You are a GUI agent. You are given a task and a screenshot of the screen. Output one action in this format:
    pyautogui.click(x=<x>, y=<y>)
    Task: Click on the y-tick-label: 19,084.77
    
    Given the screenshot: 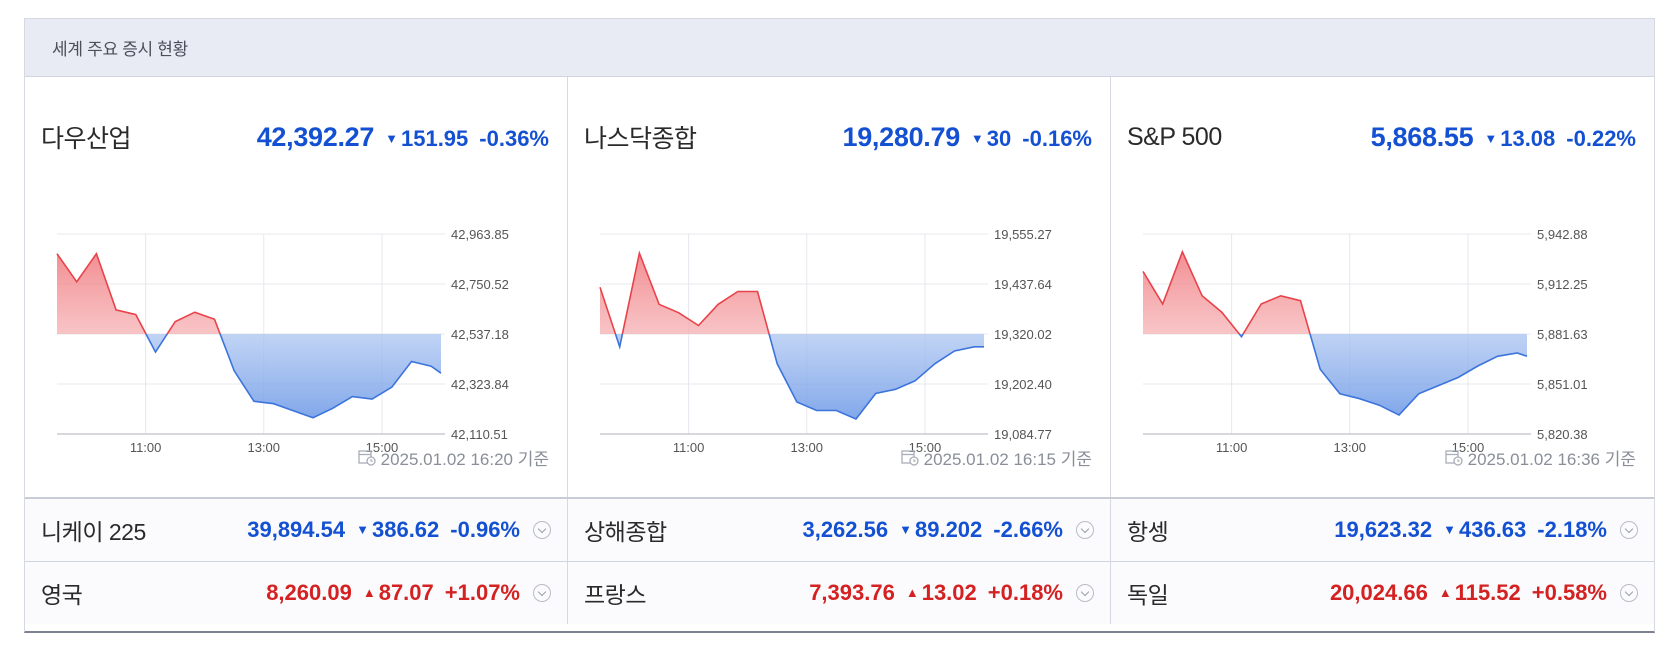 What is the action you would take?
    pyautogui.click(x=1023, y=434)
    